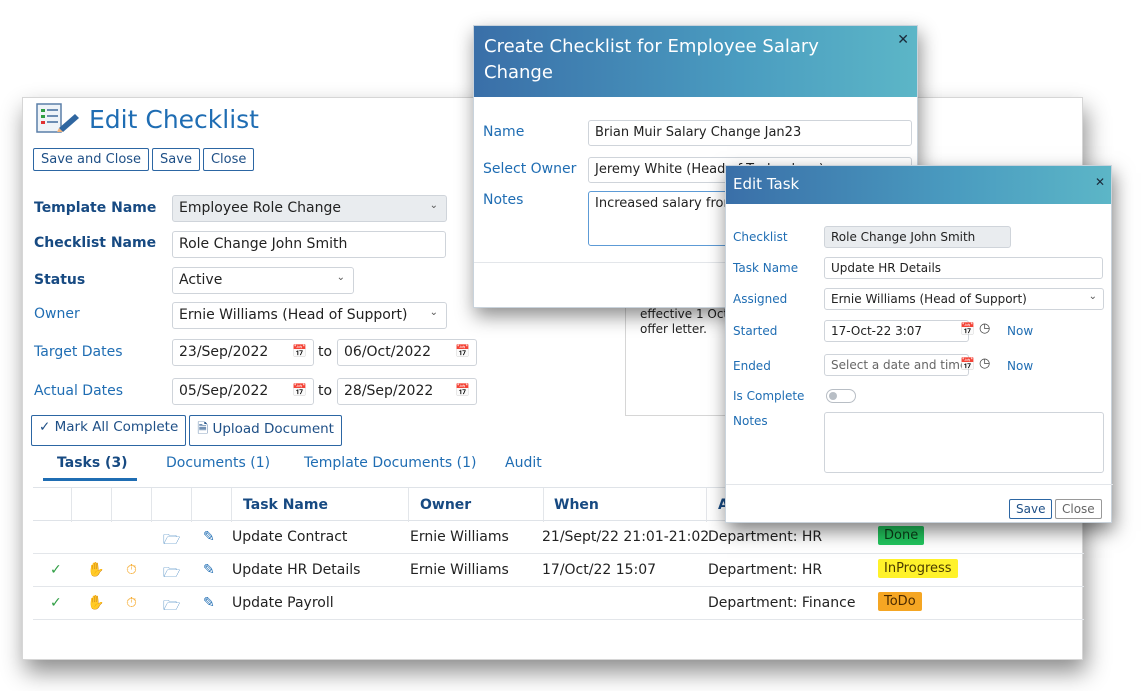 This screenshot has height=691, width=1141. What do you see at coordinates (1020, 331) in the screenshot?
I see `started-now-link: Now` at bounding box center [1020, 331].